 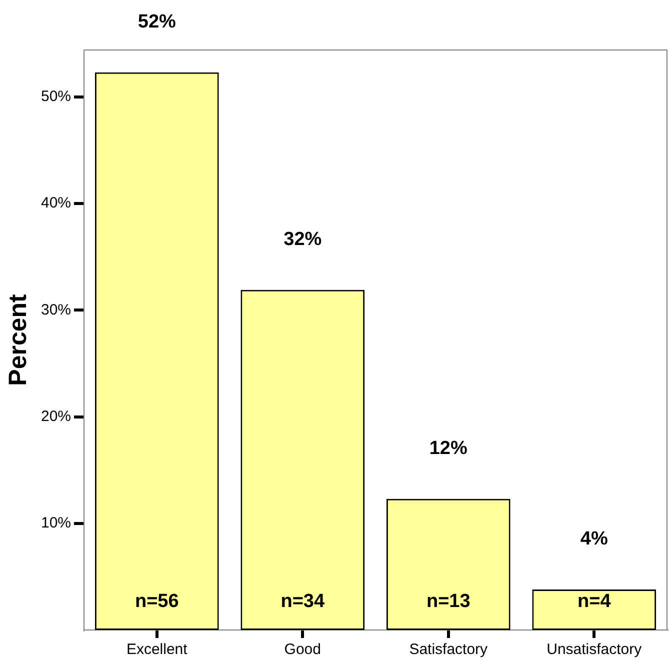 What do you see at coordinates (56, 309) in the screenshot?
I see `y-tick-label: 30%` at bounding box center [56, 309].